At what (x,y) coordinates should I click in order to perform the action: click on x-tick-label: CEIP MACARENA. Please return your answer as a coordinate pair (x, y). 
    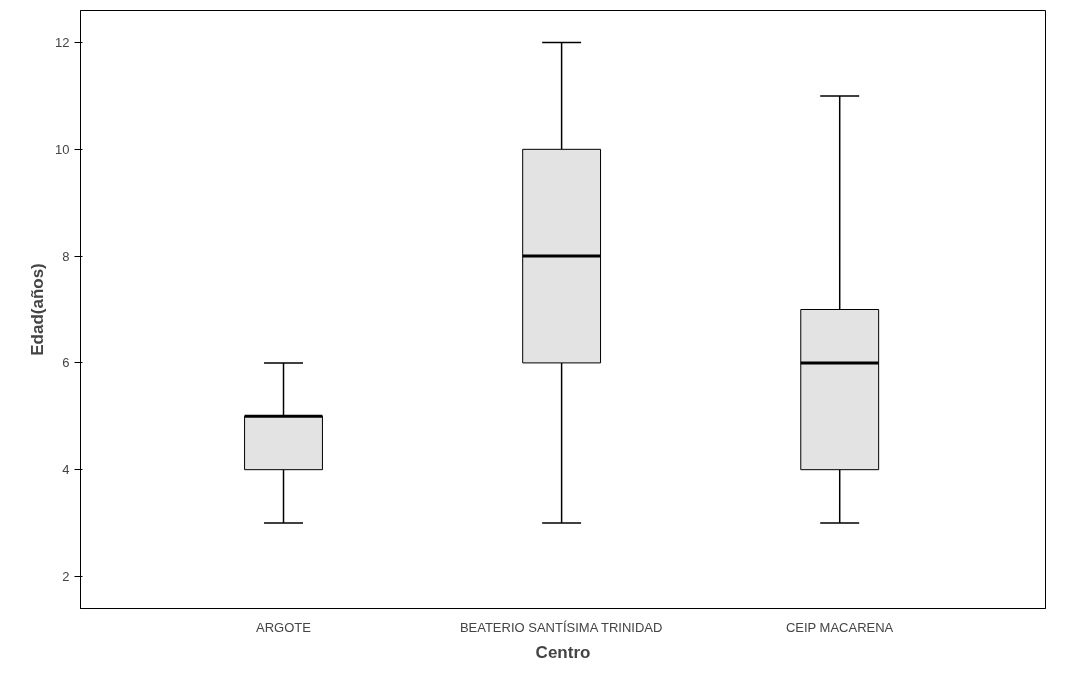
    Looking at the image, I should click on (839, 627).